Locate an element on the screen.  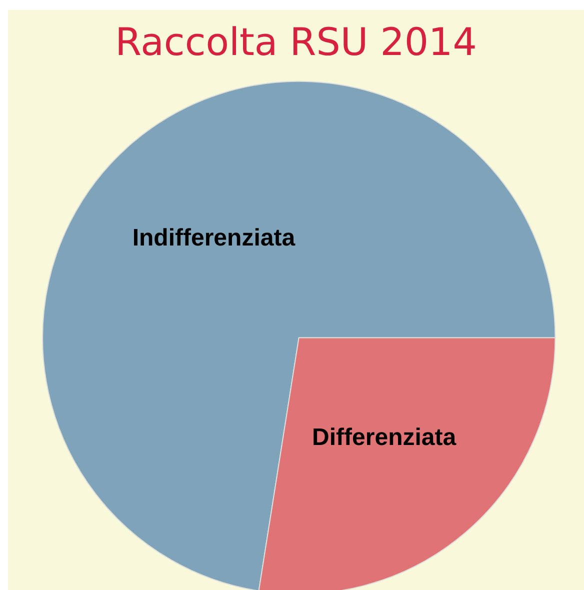
chart-title: Raccolta RSU 2014 is located at coordinates (296, 42).